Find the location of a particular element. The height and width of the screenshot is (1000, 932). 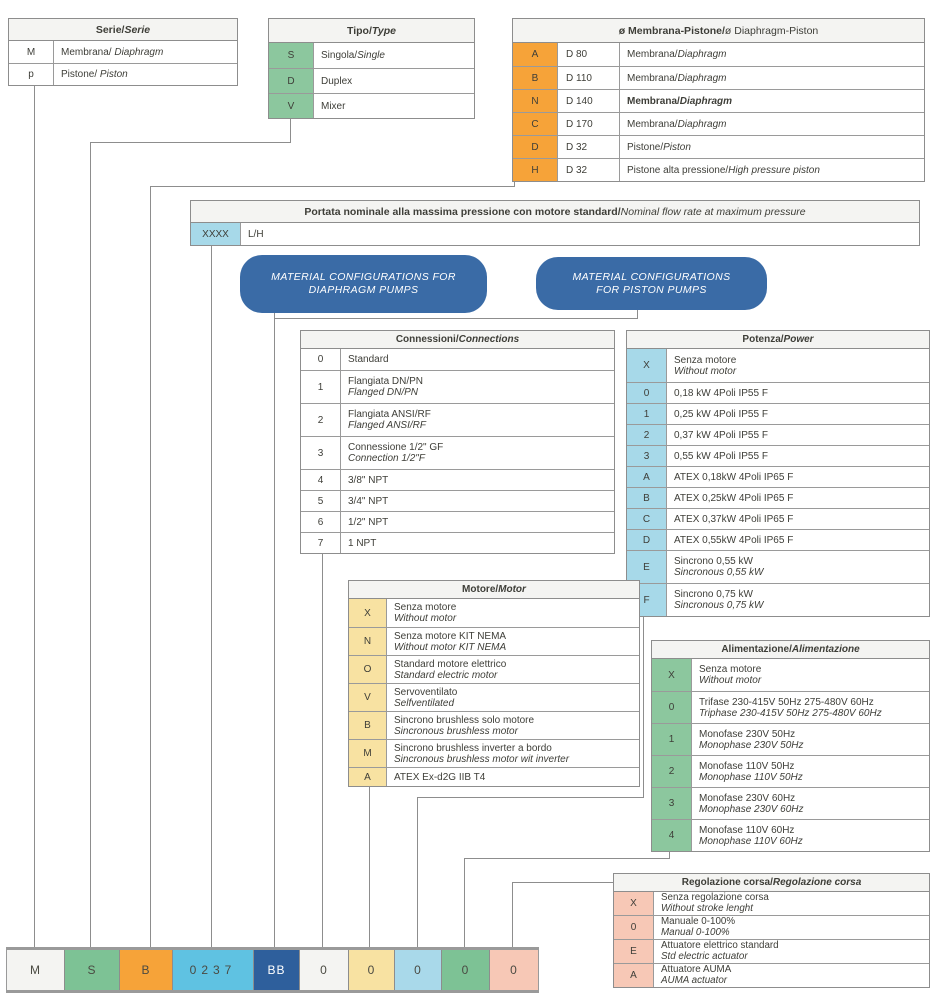

diameter-cell: D 110 is located at coordinates (589, 78).